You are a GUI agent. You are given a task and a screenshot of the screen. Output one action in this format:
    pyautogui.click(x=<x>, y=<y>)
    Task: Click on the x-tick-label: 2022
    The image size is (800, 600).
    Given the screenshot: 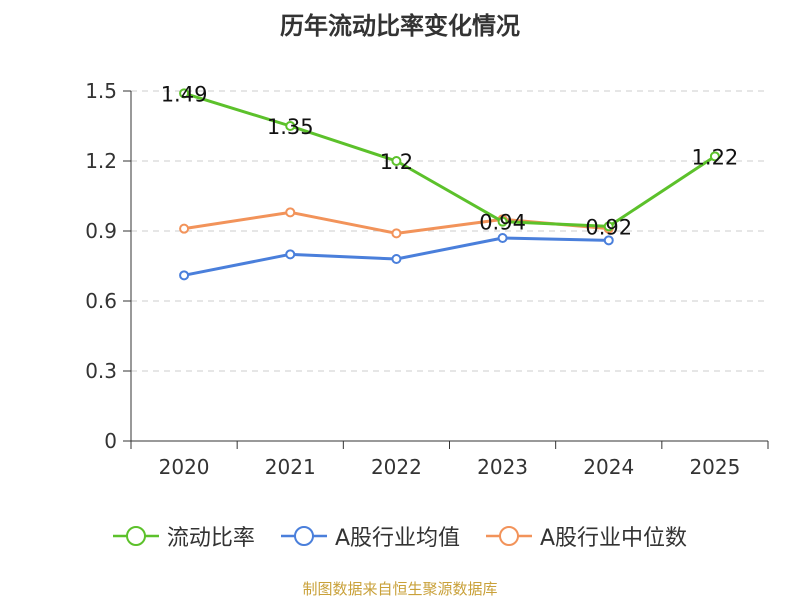 What is the action you would take?
    pyautogui.click(x=396, y=467)
    